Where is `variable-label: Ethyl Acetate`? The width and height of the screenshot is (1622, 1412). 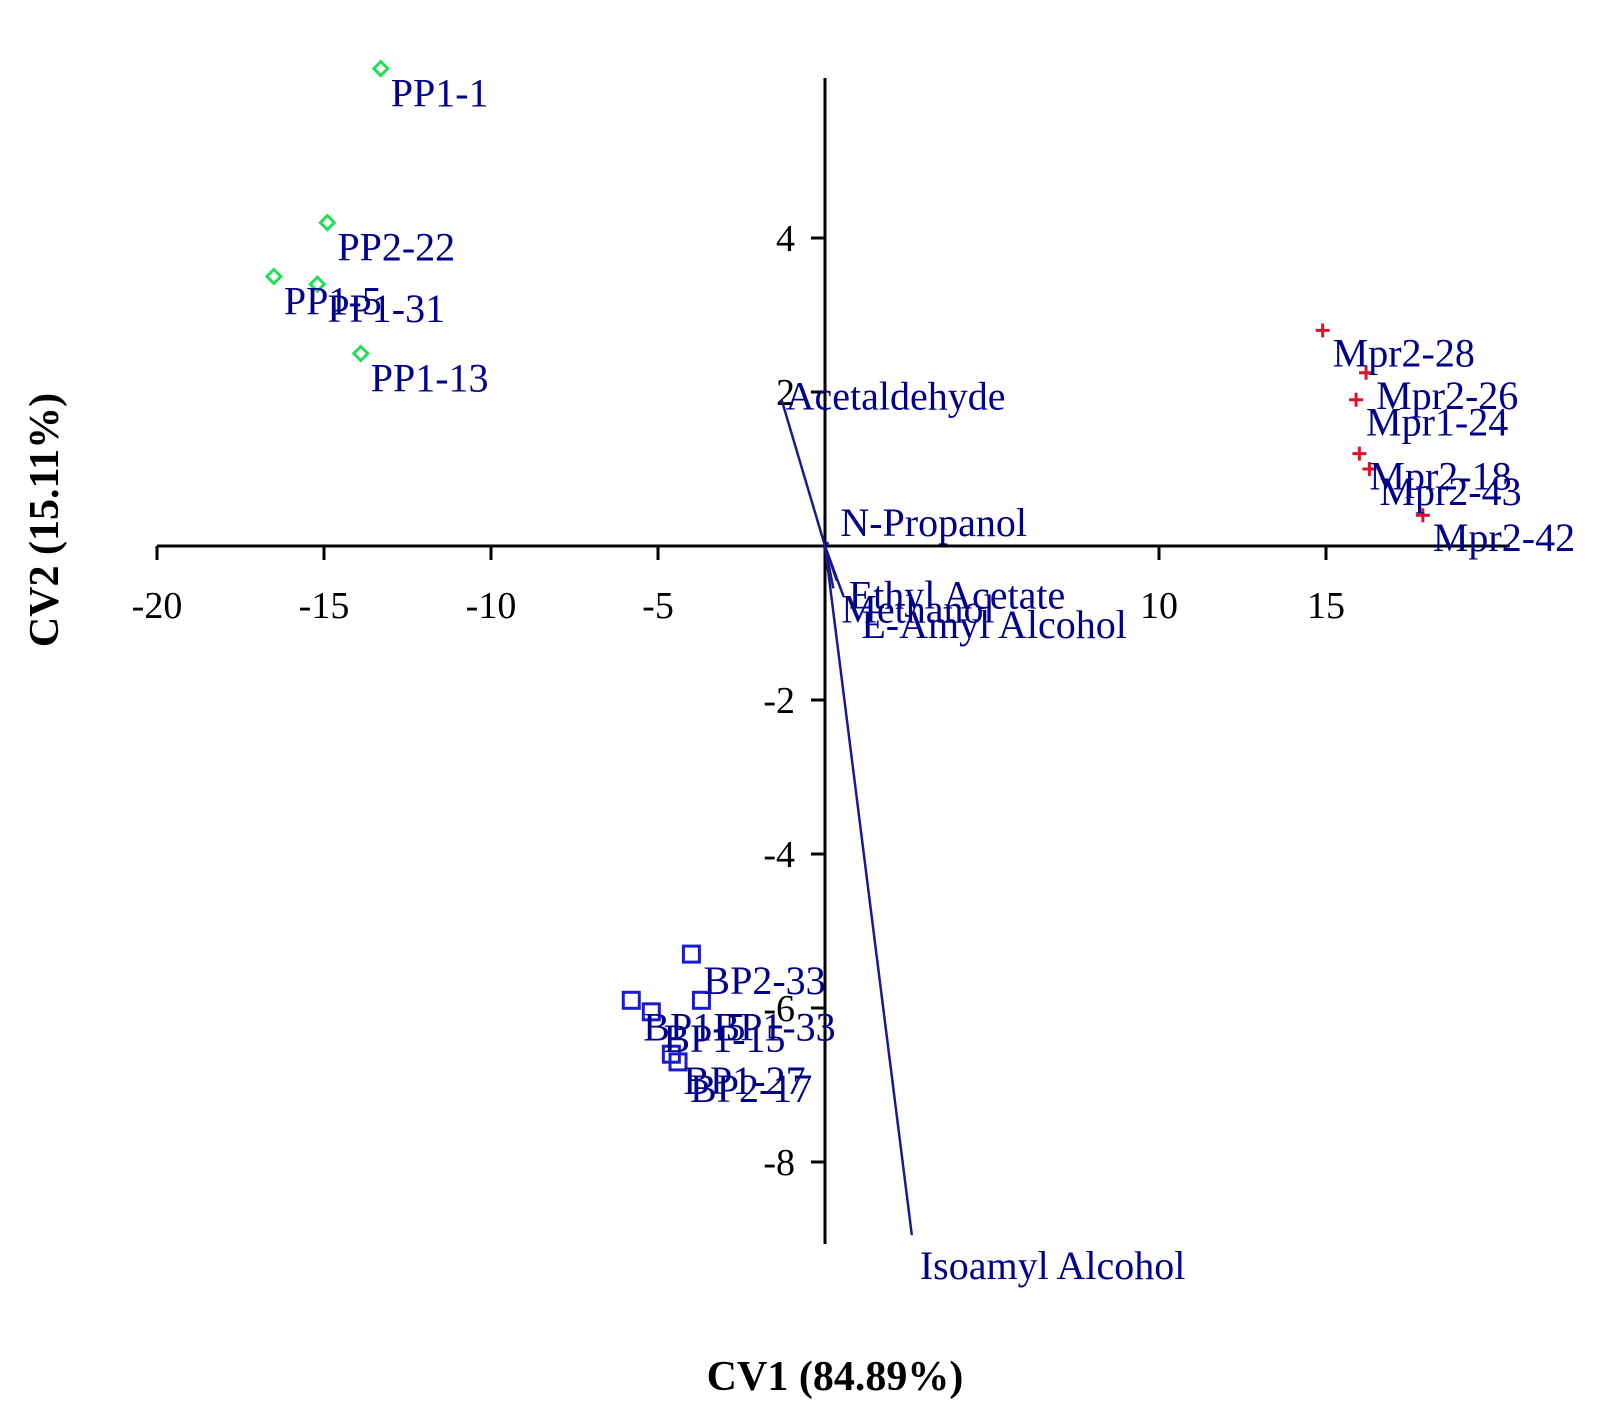
variable-label: Ethyl Acetate is located at coordinates (957, 595).